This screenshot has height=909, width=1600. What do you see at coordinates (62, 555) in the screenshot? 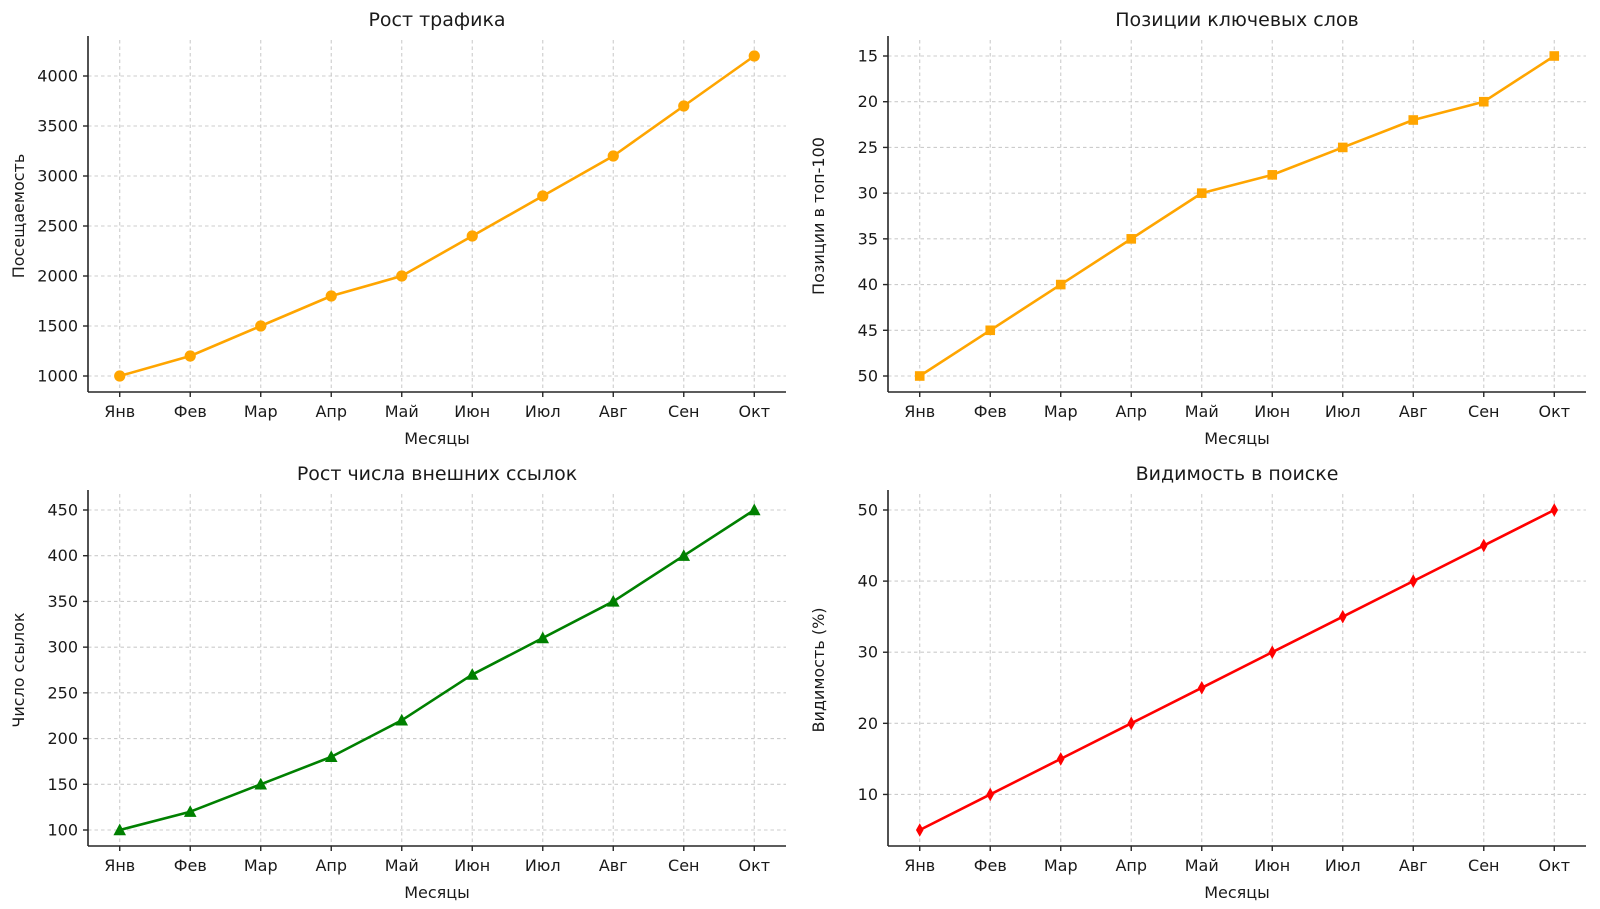
I see `y-tick-label: 400` at bounding box center [62, 555].